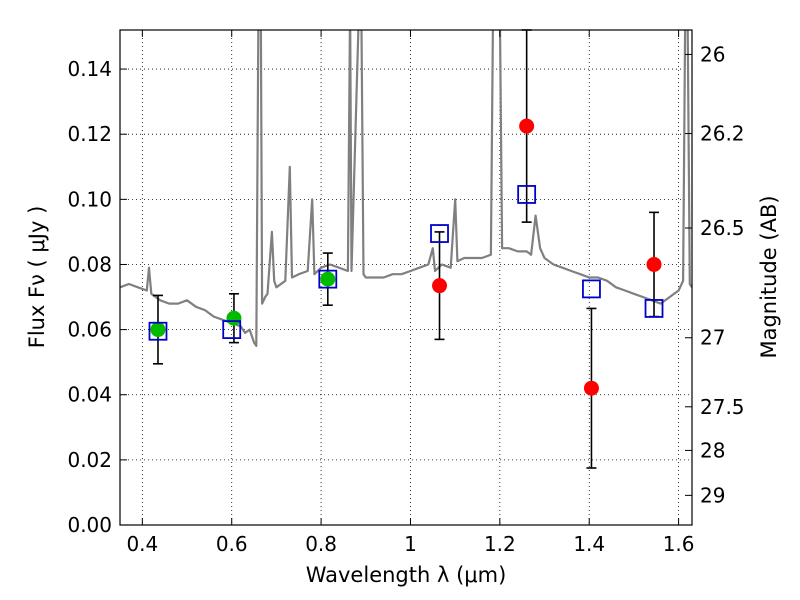 The height and width of the screenshot is (600, 800). Describe the element at coordinates (89, 134) in the screenshot. I see `y-tick-label: 0.12` at that location.